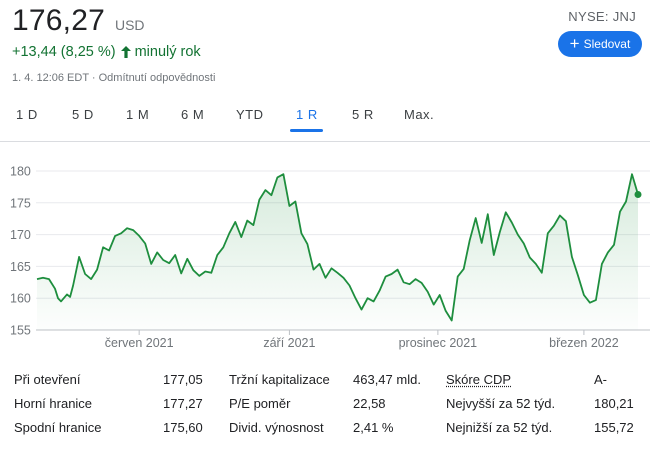 The width and height of the screenshot is (650, 450). What do you see at coordinates (501, 403) in the screenshot?
I see `stat-label: Nejvyšší za 52 týd.` at bounding box center [501, 403].